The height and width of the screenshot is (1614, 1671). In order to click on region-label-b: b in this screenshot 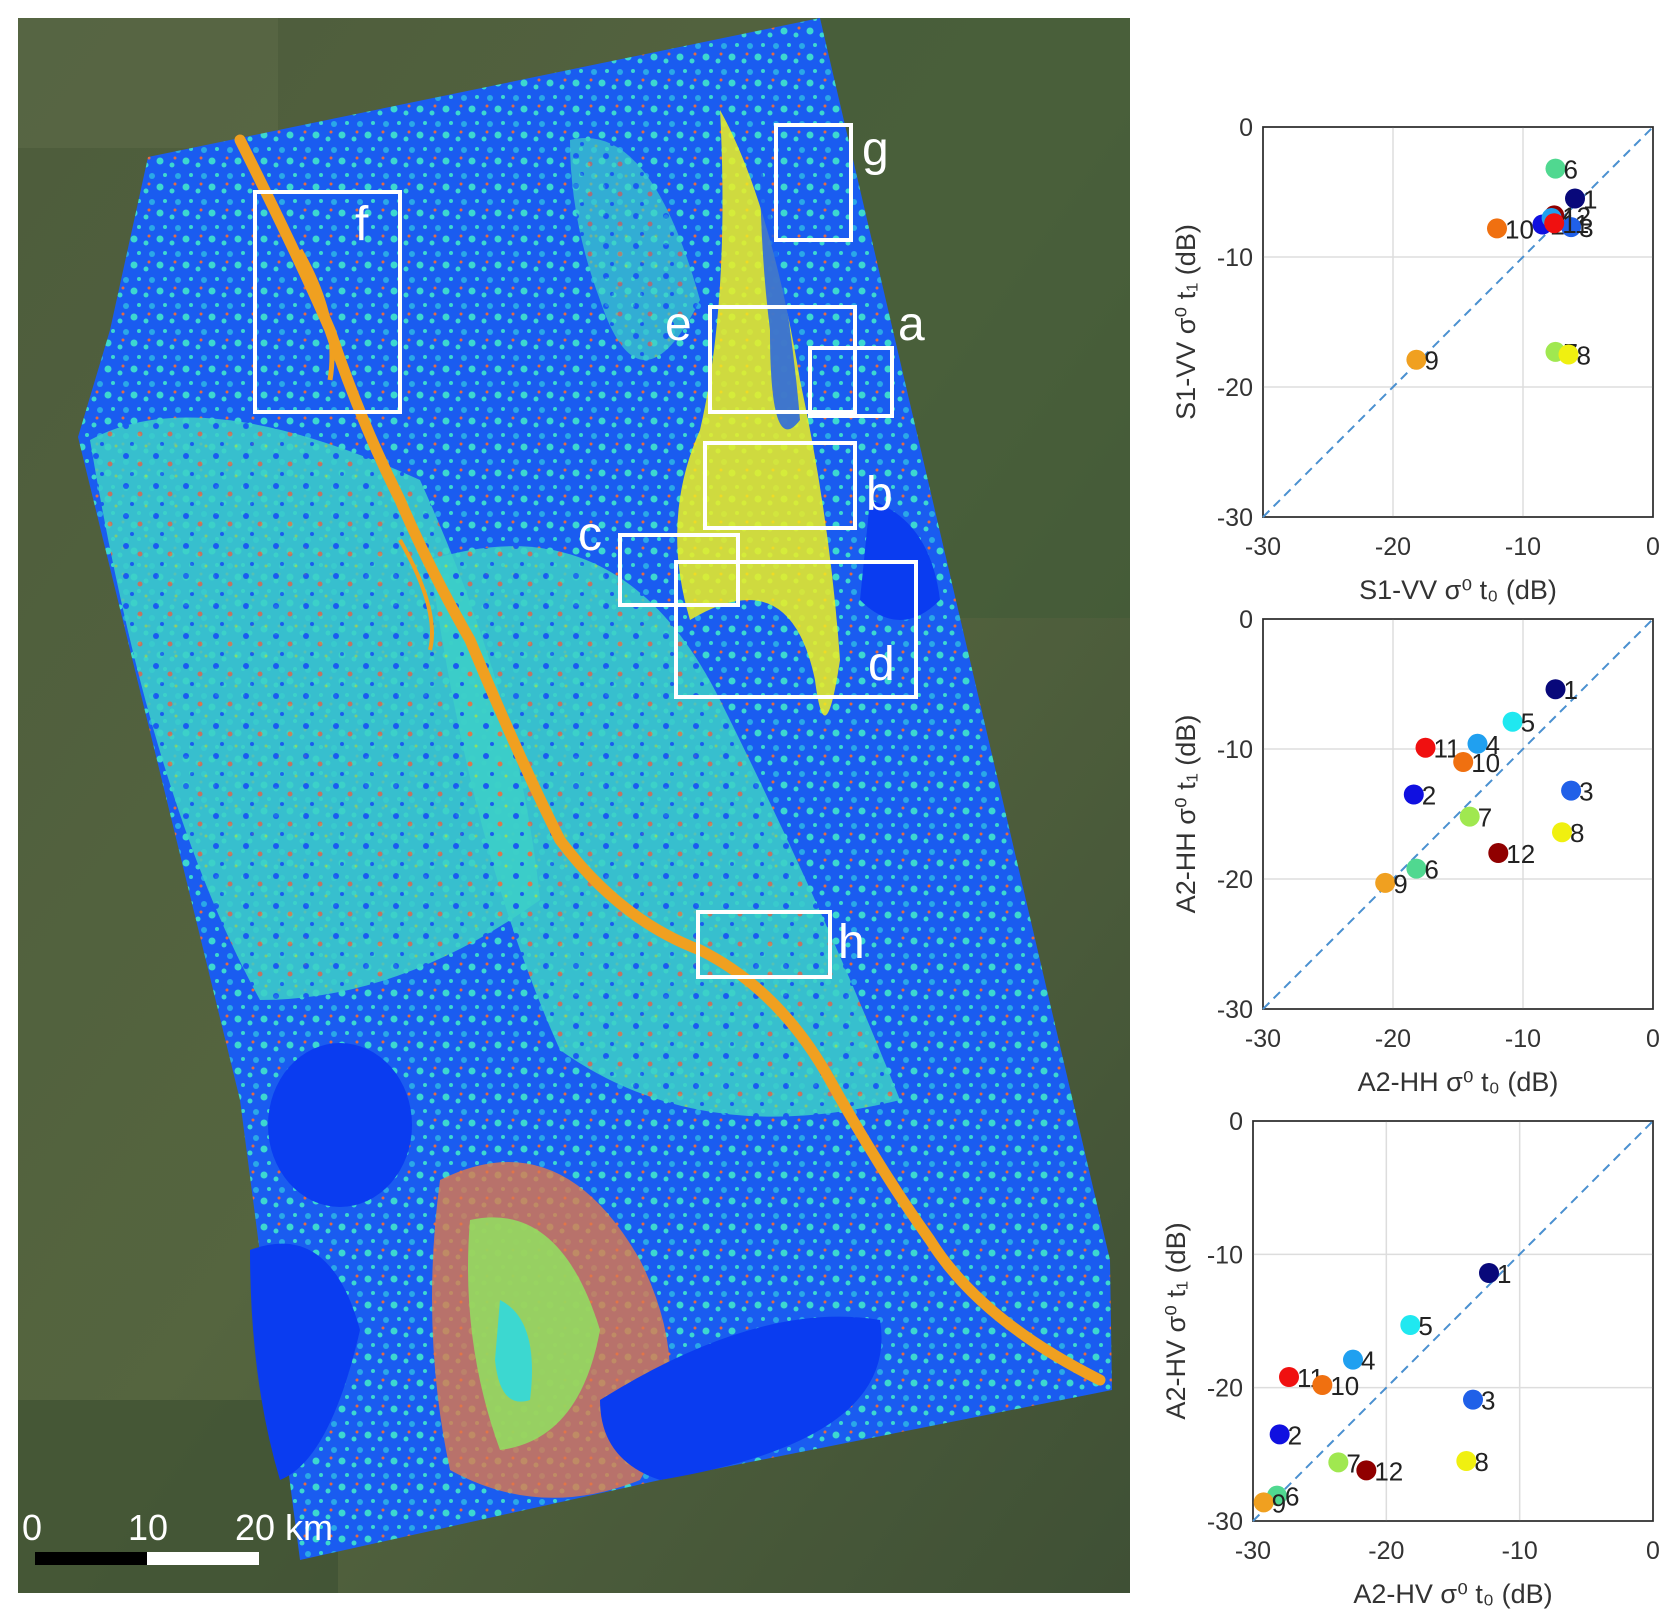, I will do `click(879, 494)`.